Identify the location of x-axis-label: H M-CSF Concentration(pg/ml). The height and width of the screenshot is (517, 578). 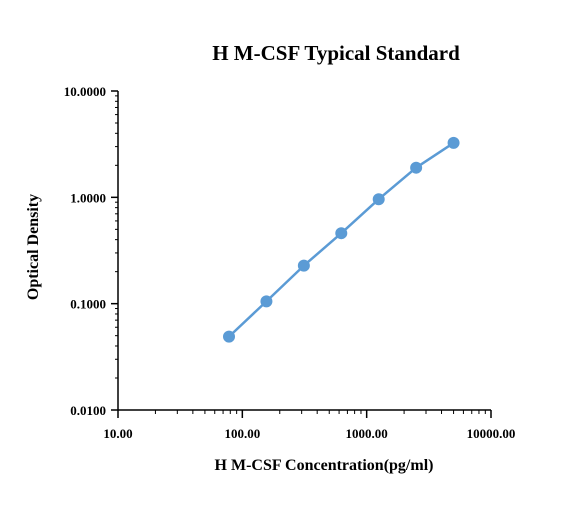
(324, 465).